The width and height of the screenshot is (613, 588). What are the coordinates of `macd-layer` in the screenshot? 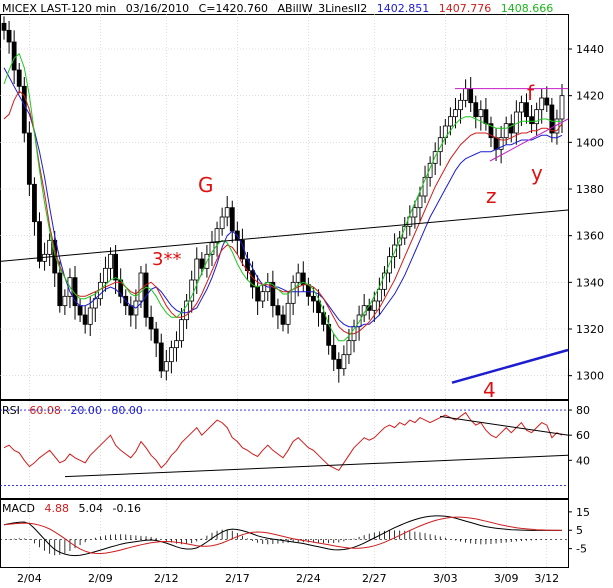 It's located at (283, 536).